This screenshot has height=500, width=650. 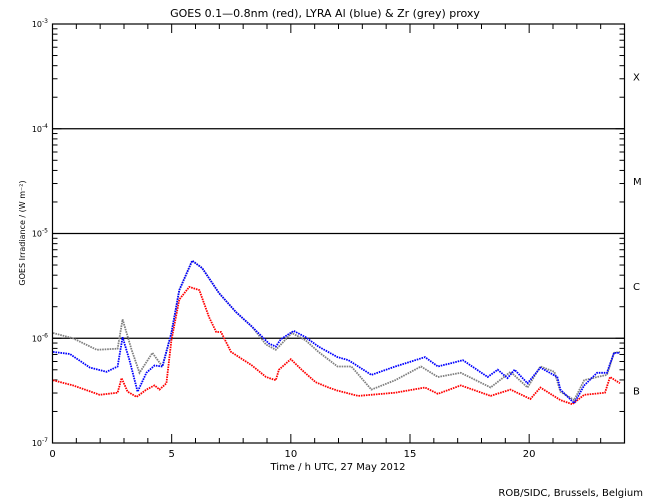 I want to click on y-tick-label: 10⁻⁵, so click(x=40, y=233).